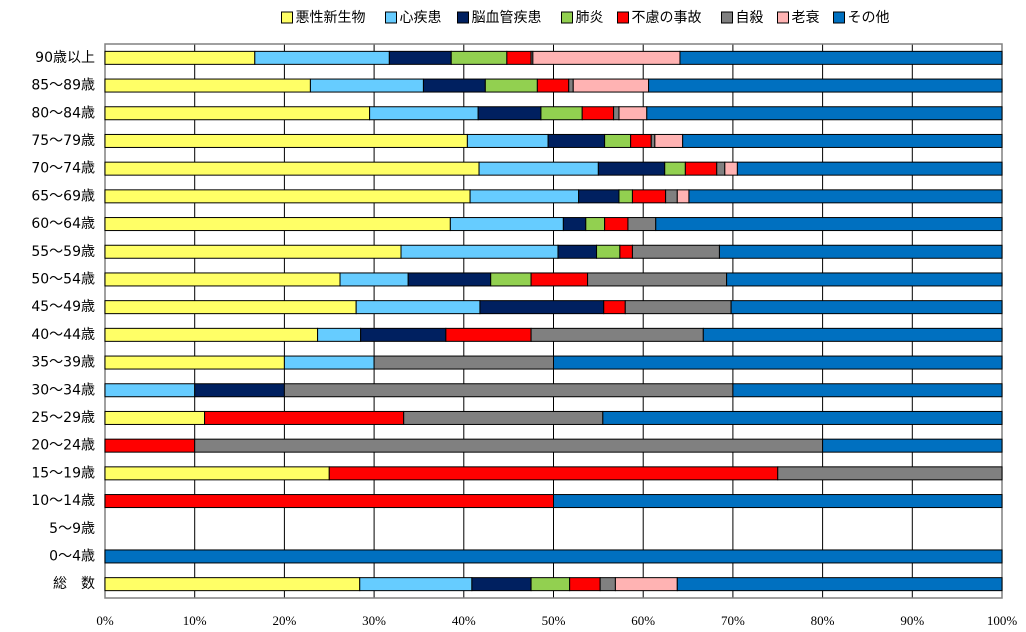 This screenshot has width=1026, height=632. What do you see at coordinates (806, 17) in the screenshot?
I see `legend-label: 老衰` at bounding box center [806, 17].